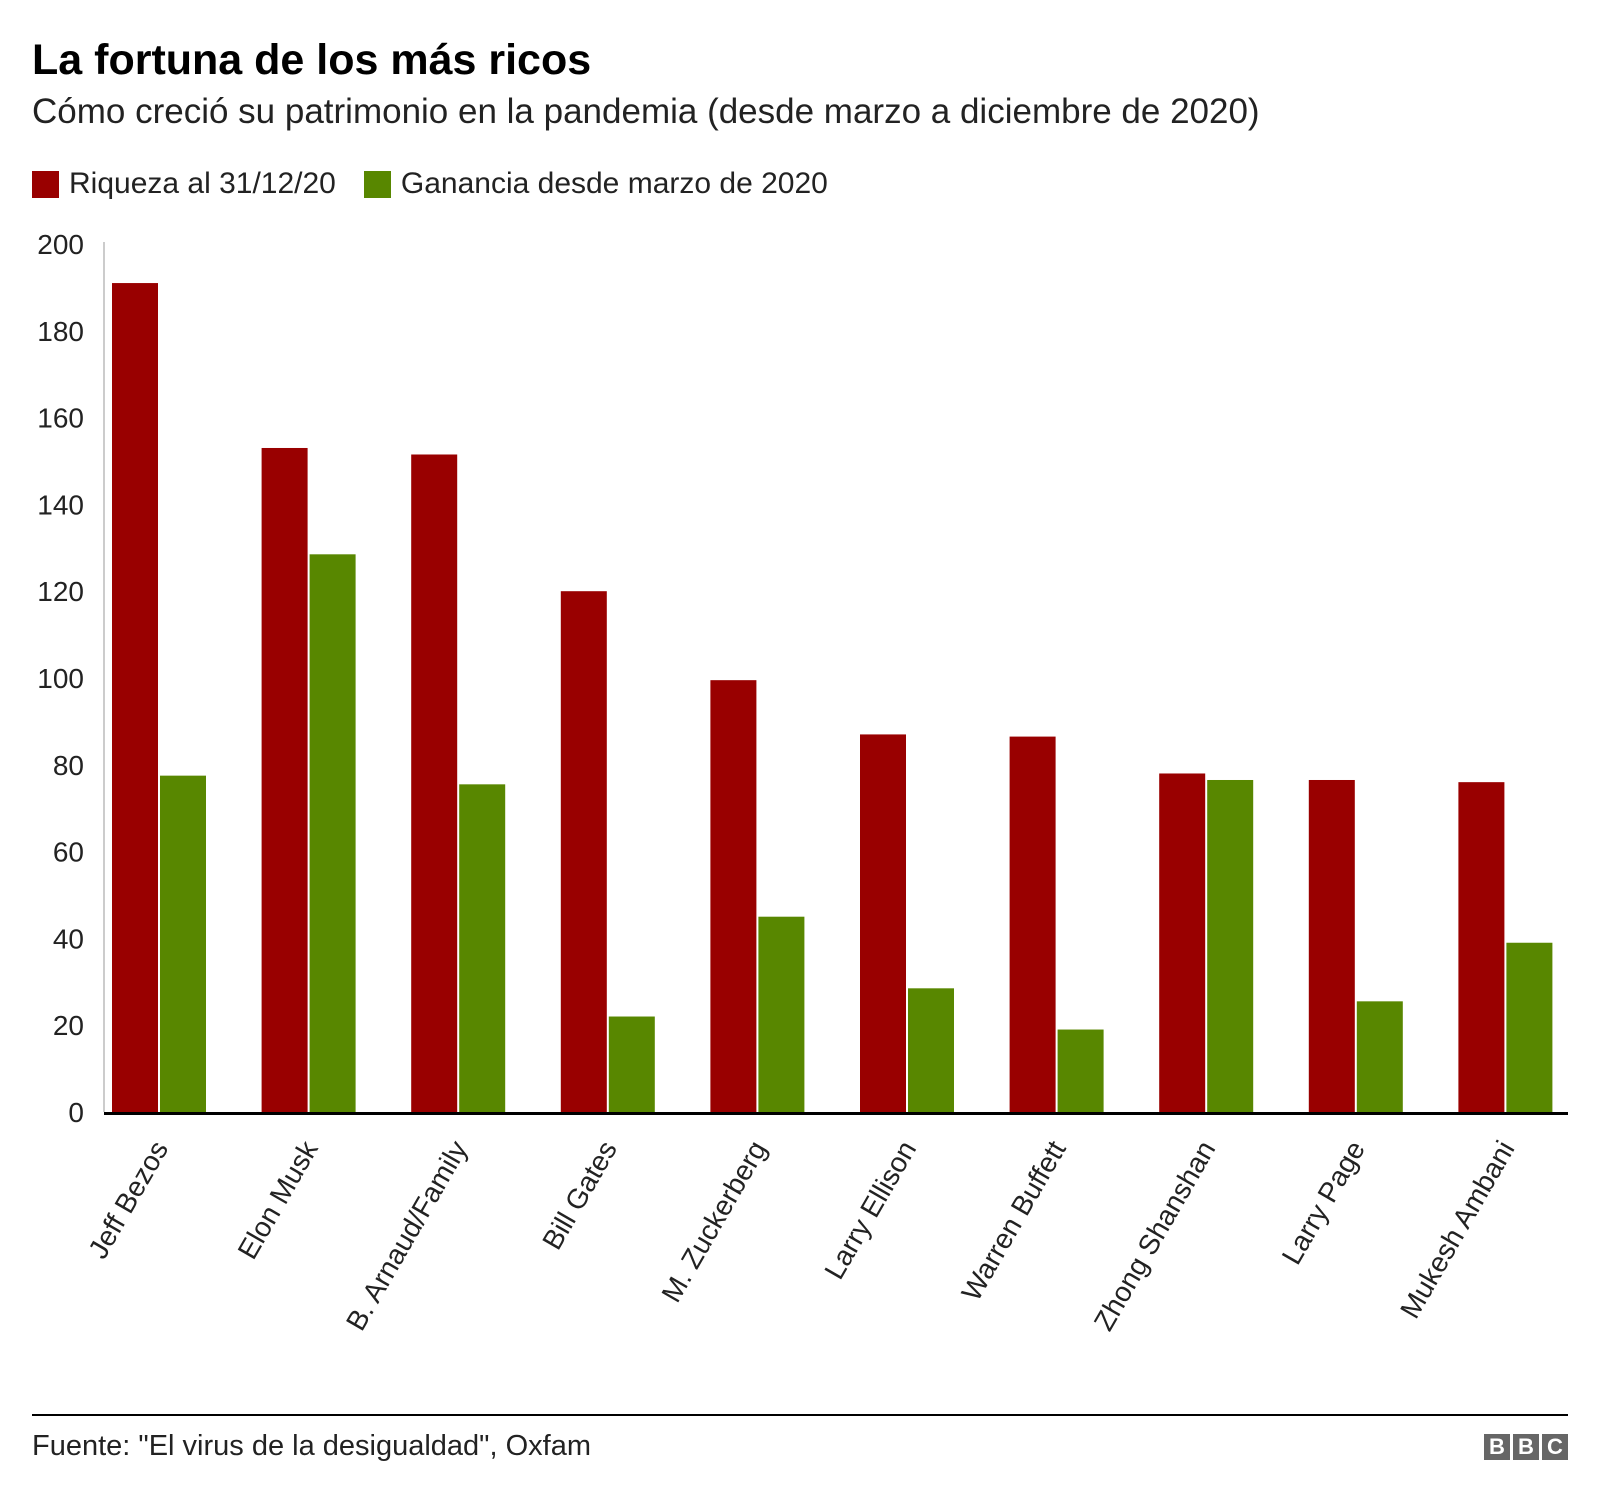  I want to click on y-tick-label: 20, so click(68, 1025).